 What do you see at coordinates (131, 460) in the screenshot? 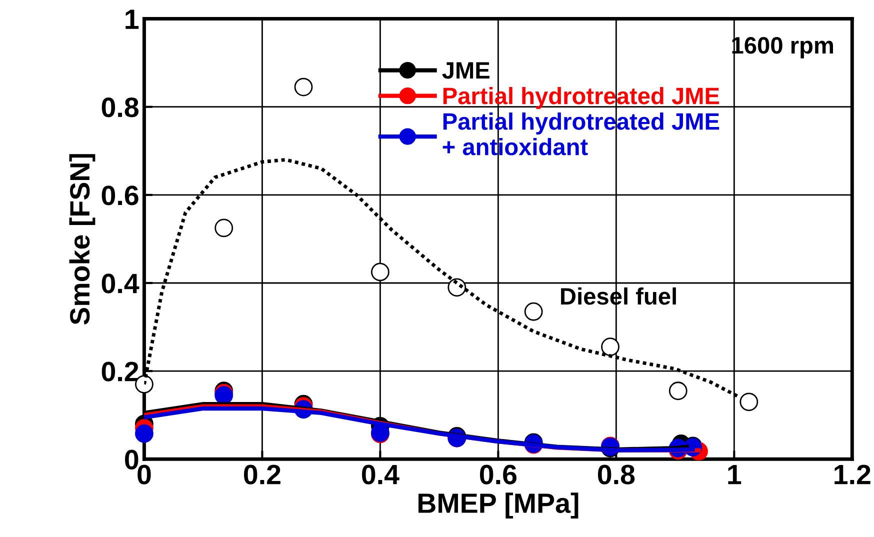
I see `y-tick-label: 0` at bounding box center [131, 460].